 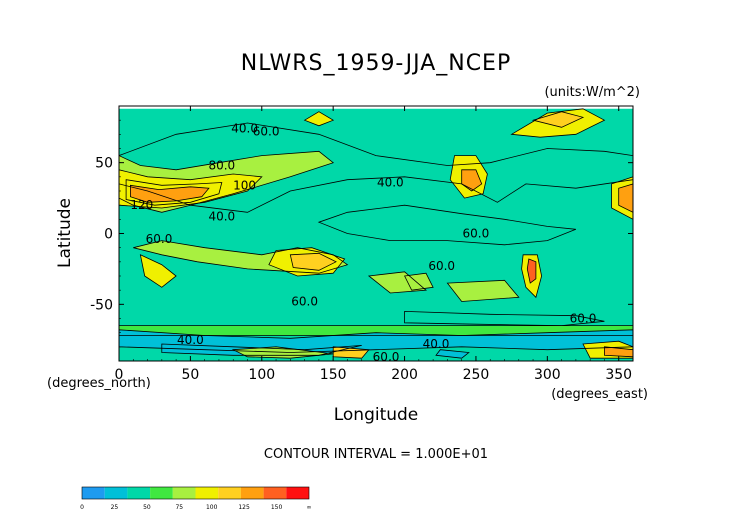 I want to click on colorbar-tick-4: 100, so click(x=212, y=507).